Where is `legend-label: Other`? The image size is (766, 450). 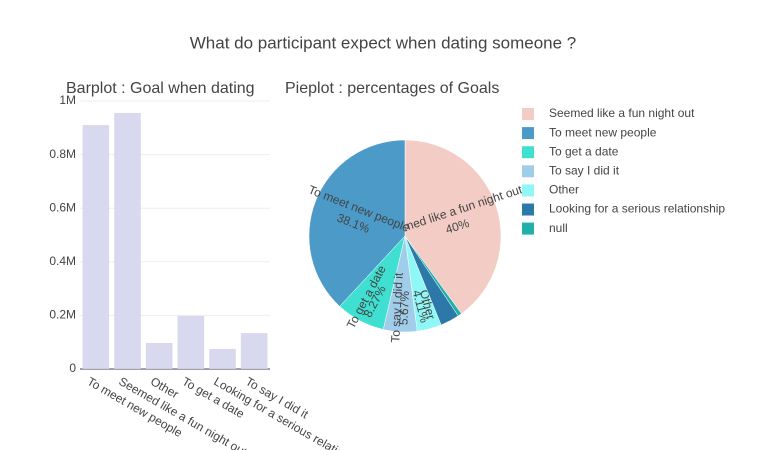 legend-label: Other is located at coordinates (564, 190).